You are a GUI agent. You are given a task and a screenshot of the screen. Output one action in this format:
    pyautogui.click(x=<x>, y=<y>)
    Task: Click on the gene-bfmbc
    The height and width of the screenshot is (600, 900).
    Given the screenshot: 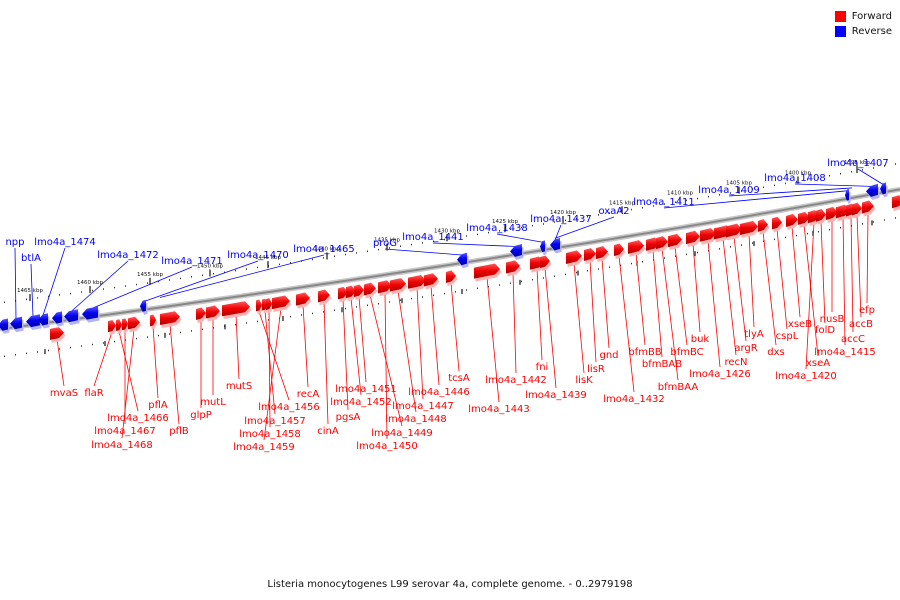 What is the action you would take?
    pyautogui.click(x=676, y=242)
    